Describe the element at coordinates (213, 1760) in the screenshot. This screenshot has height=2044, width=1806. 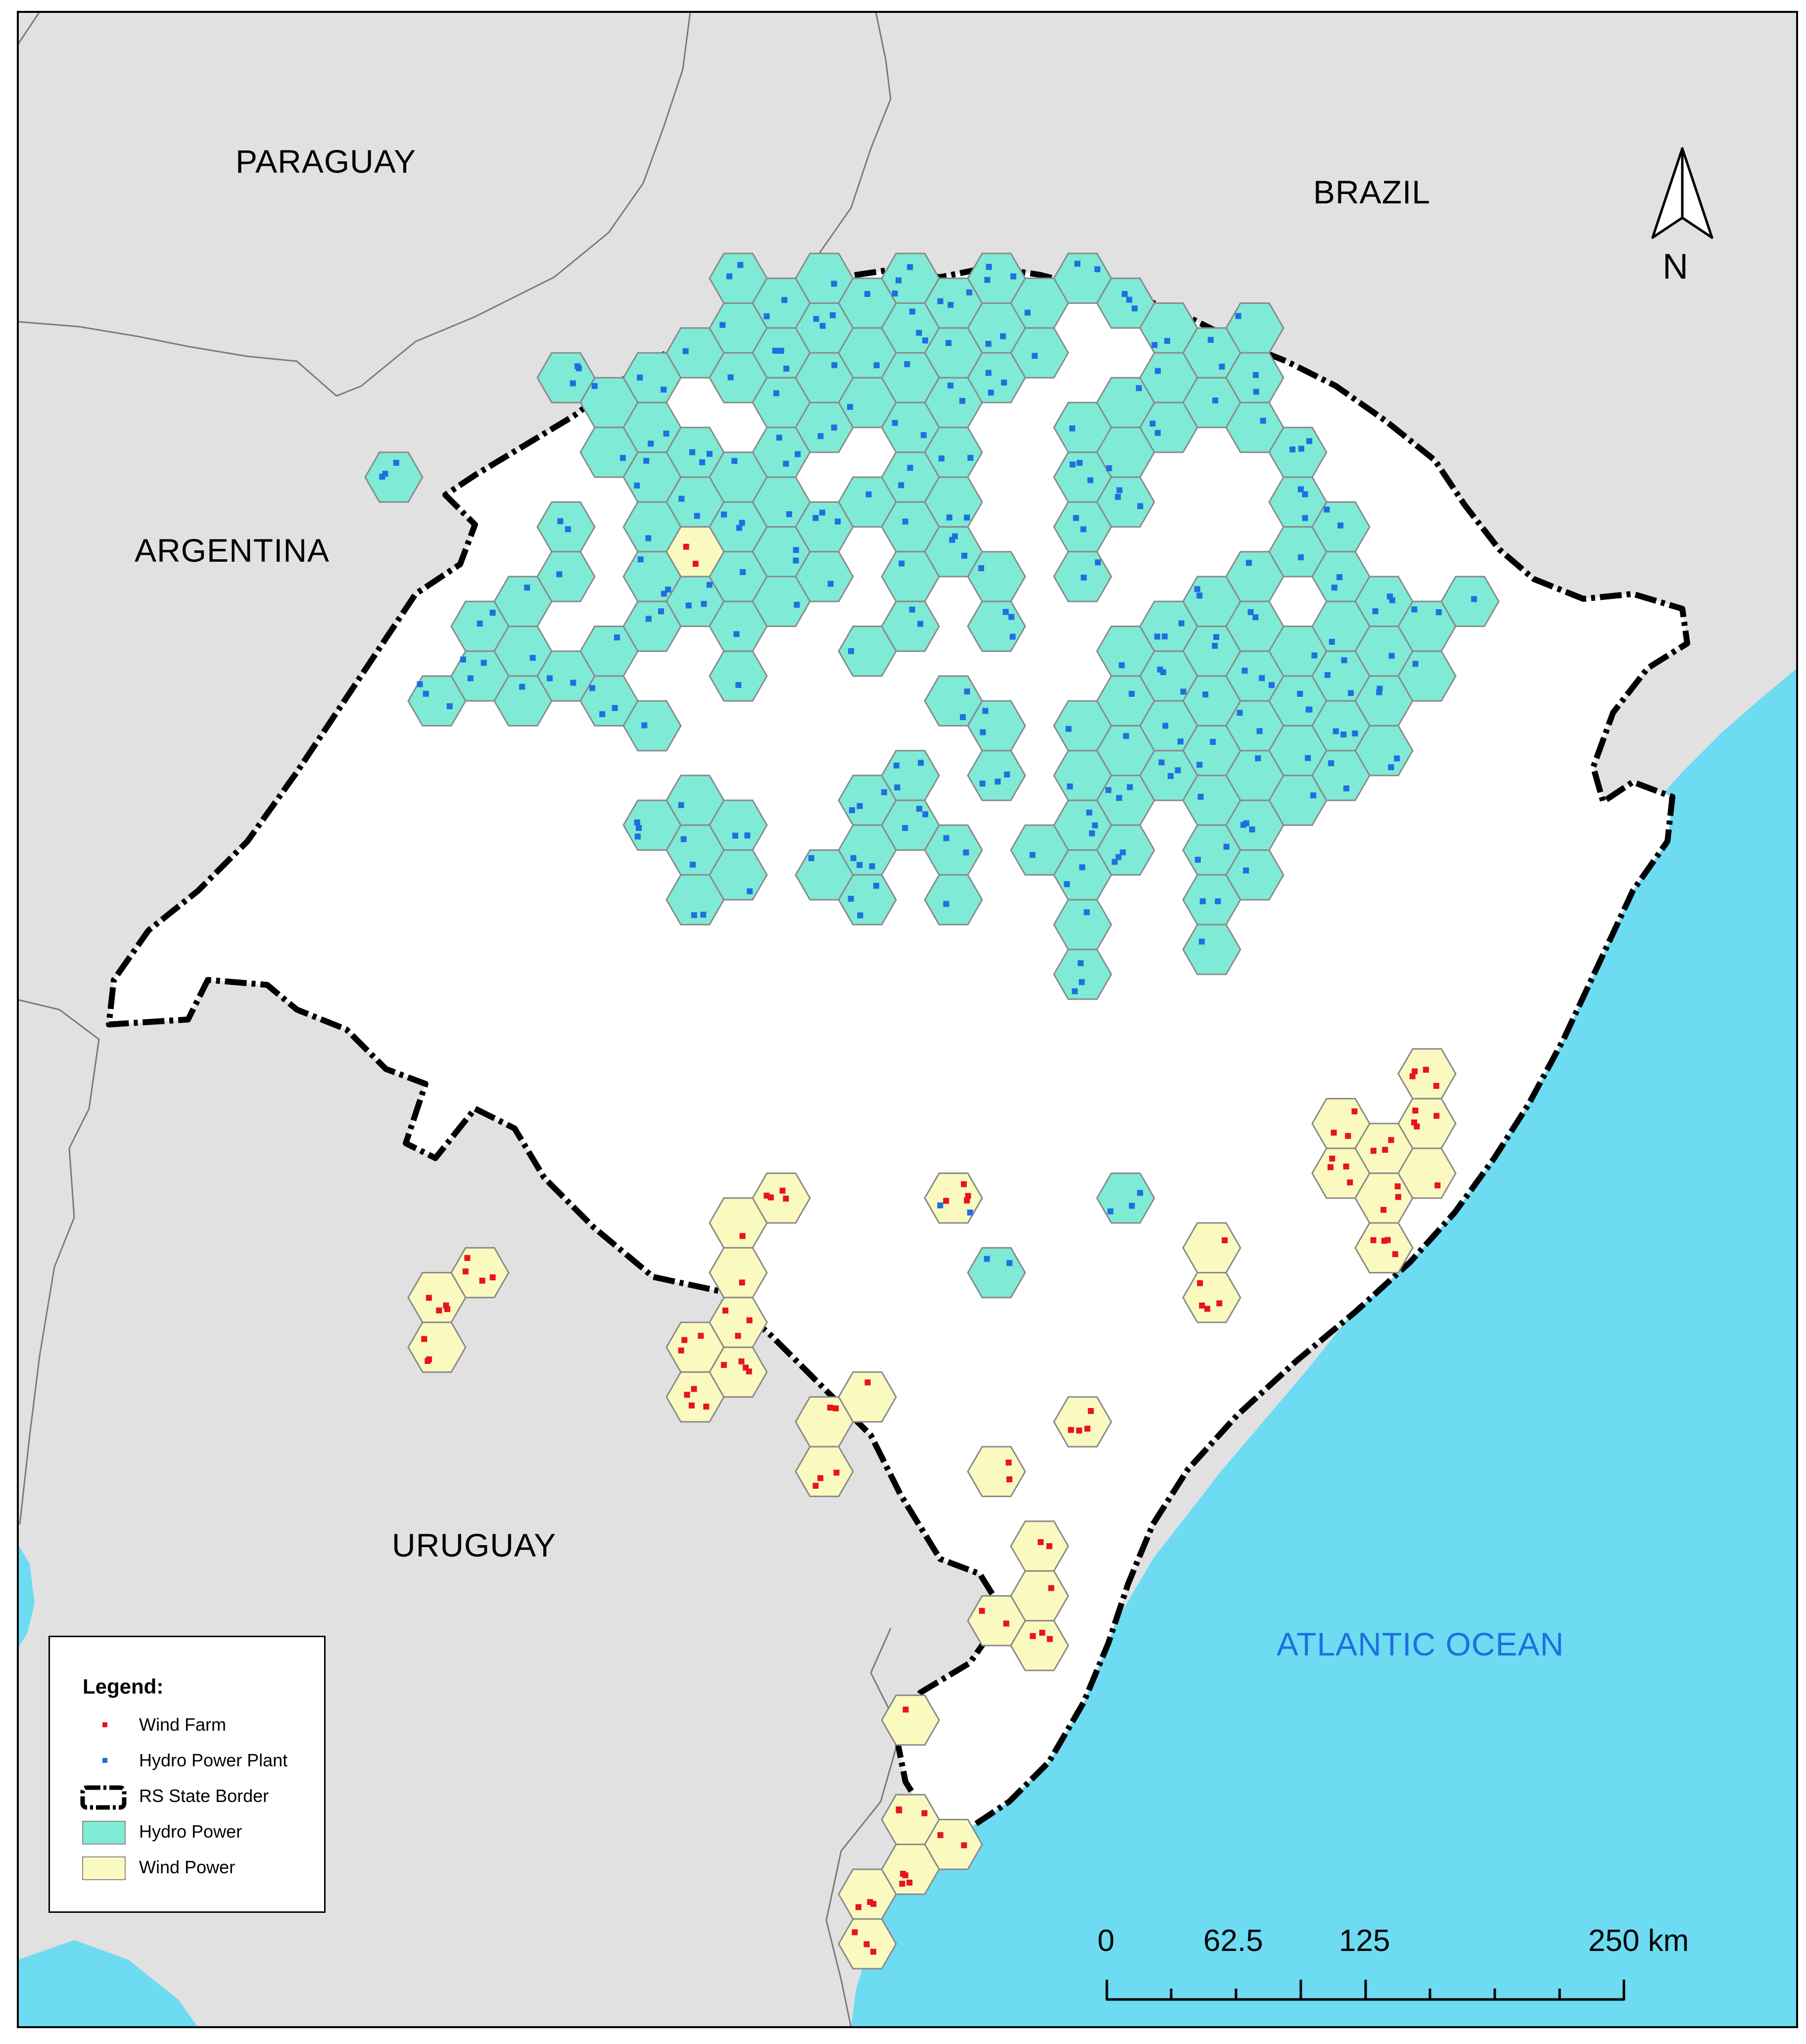
I see `legend-label: Hydro Power Plant` at that location.